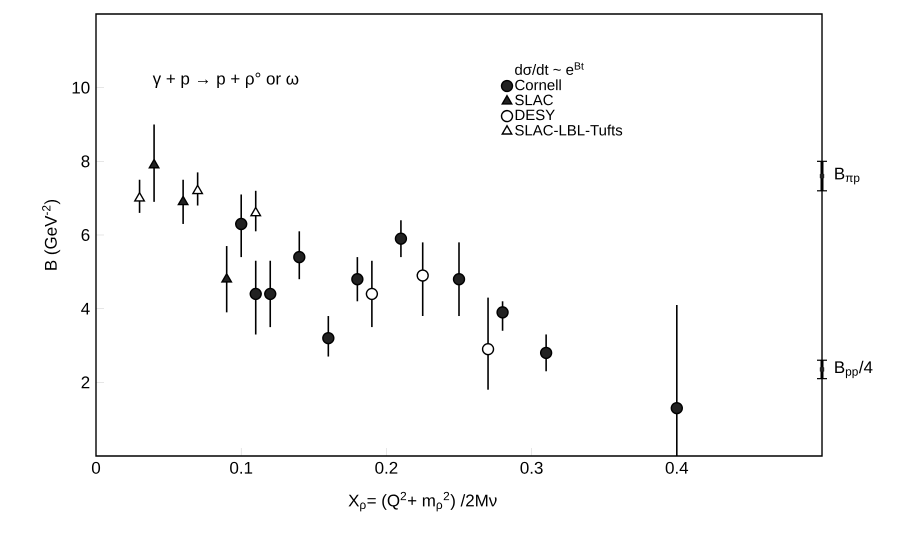 The width and height of the screenshot is (918, 542). What do you see at coordinates (241, 468) in the screenshot?
I see `x-tick-label: 0.1` at bounding box center [241, 468].